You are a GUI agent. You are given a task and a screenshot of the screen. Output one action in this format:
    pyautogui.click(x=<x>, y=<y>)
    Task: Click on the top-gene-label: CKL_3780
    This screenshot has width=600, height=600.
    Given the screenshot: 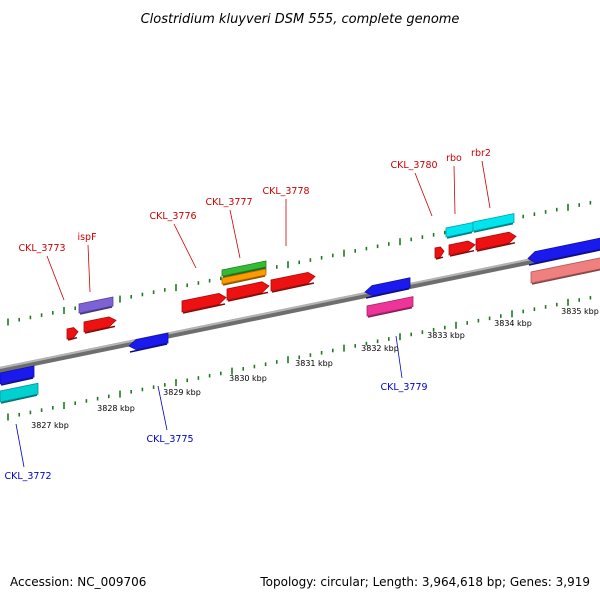 What is the action you would take?
    pyautogui.click(x=413, y=165)
    